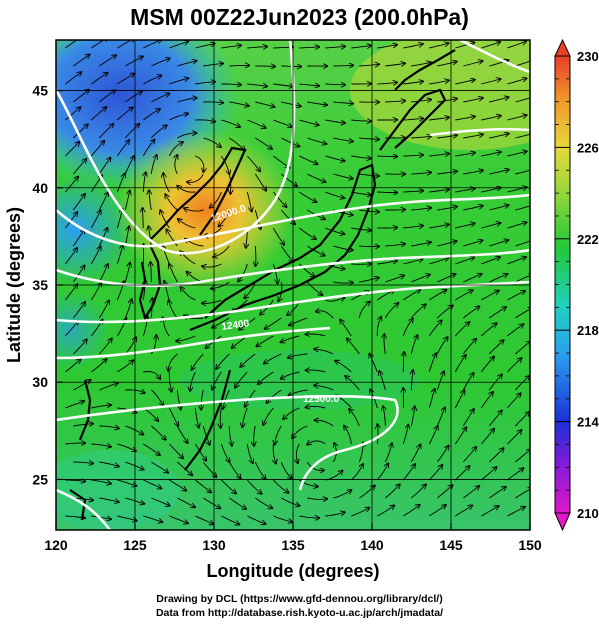 The height and width of the screenshot is (625, 599). Describe the element at coordinates (14, 285) in the screenshot. I see `y-axis-title: Latitude (degrees)` at that location.